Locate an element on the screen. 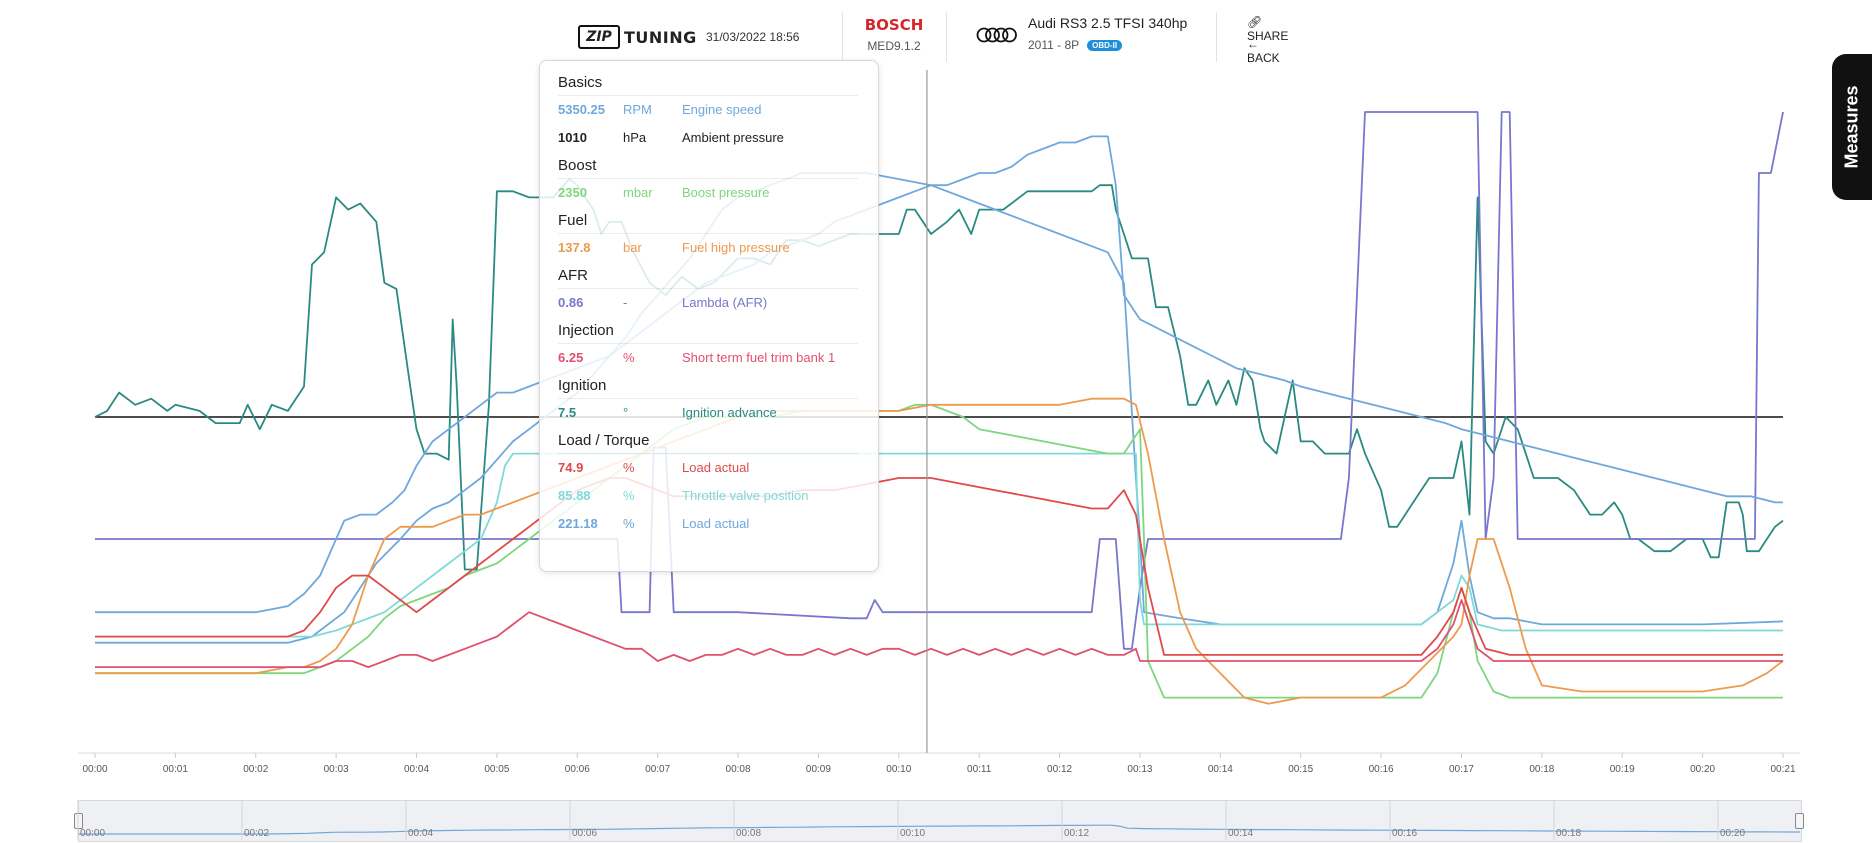 The image size is (1872, 843). measure-value: 0.86 is located at coordinates (571, 302).